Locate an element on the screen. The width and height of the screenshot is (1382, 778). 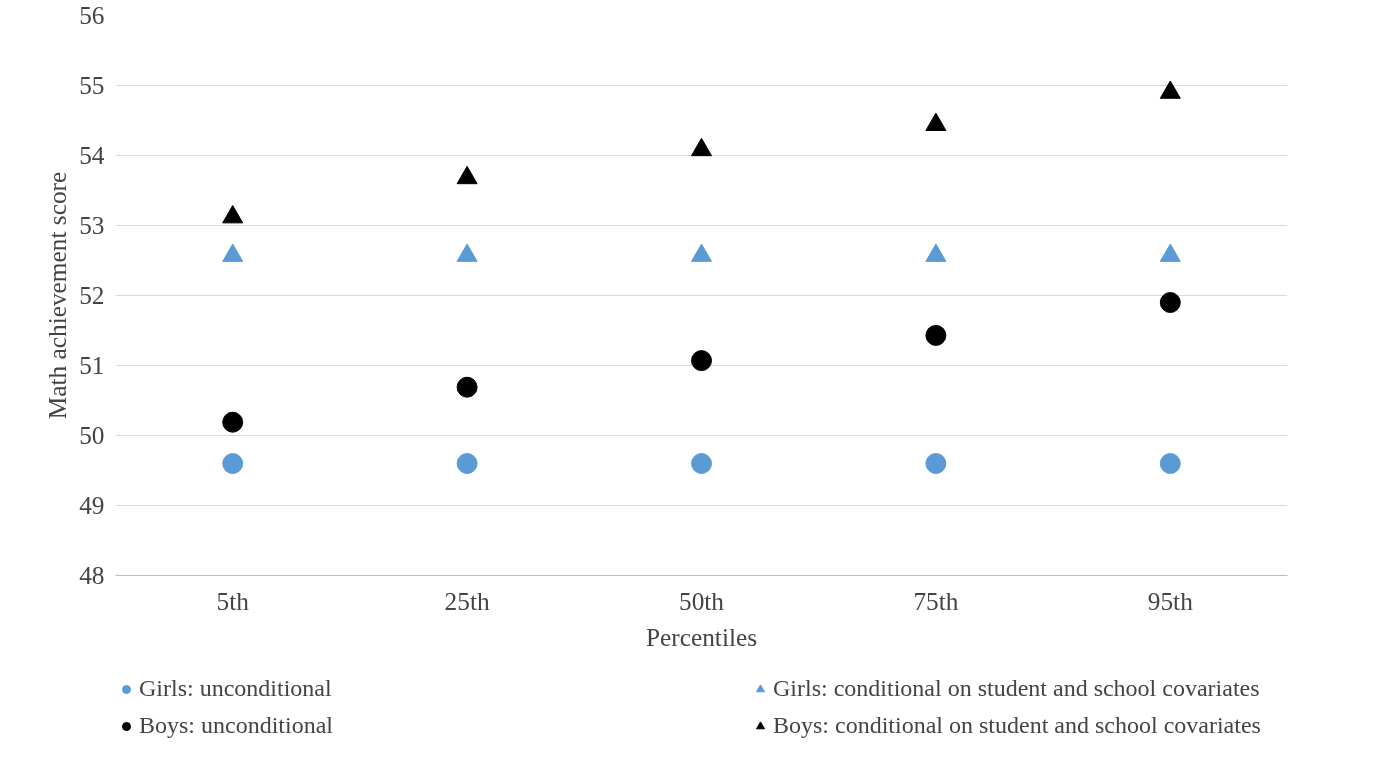
x-tick-label: 95th is located at coordinates (1170, 600).